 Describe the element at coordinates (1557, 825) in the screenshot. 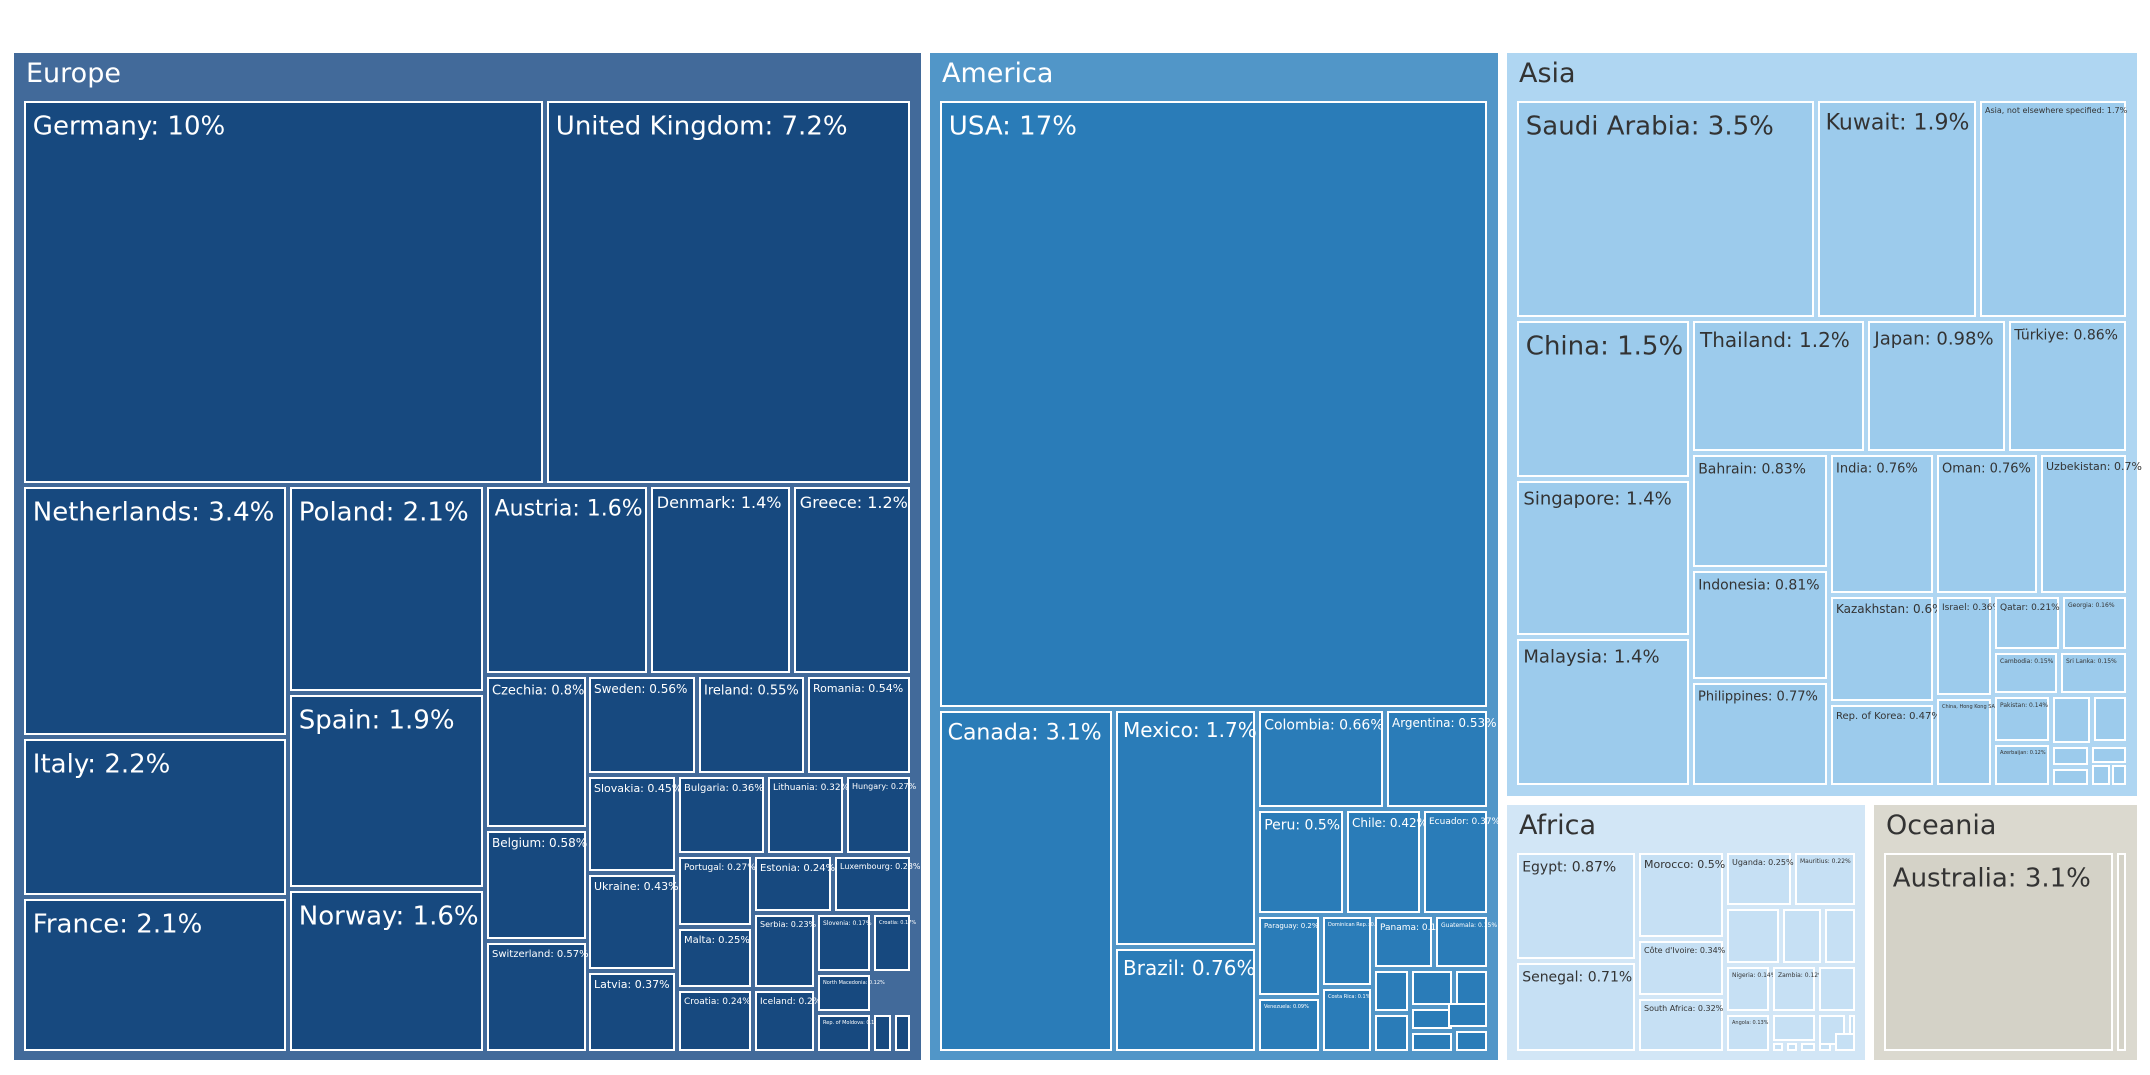

I see `group-label-africa: Africa` at that location.